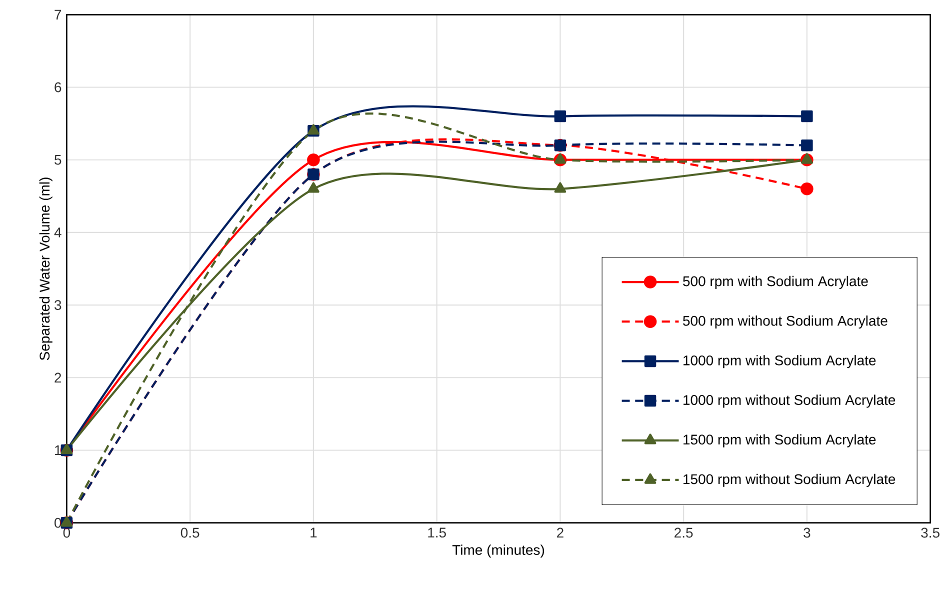  Describe the element at coordinates (560, 533) in the screenshot. I see `x-tick-label: 2` at that location.